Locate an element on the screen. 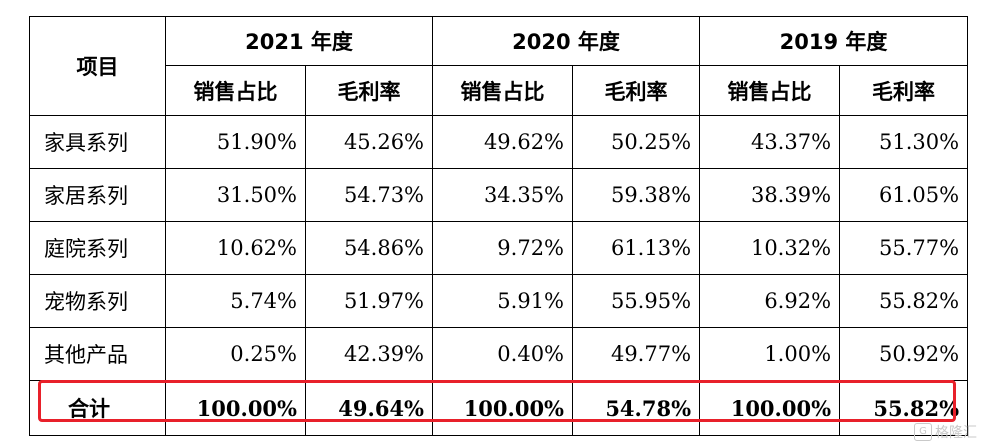 The height and width of the screenshot is (446, 983). table-cell: 9.72% is located at coordinates (503, 248).